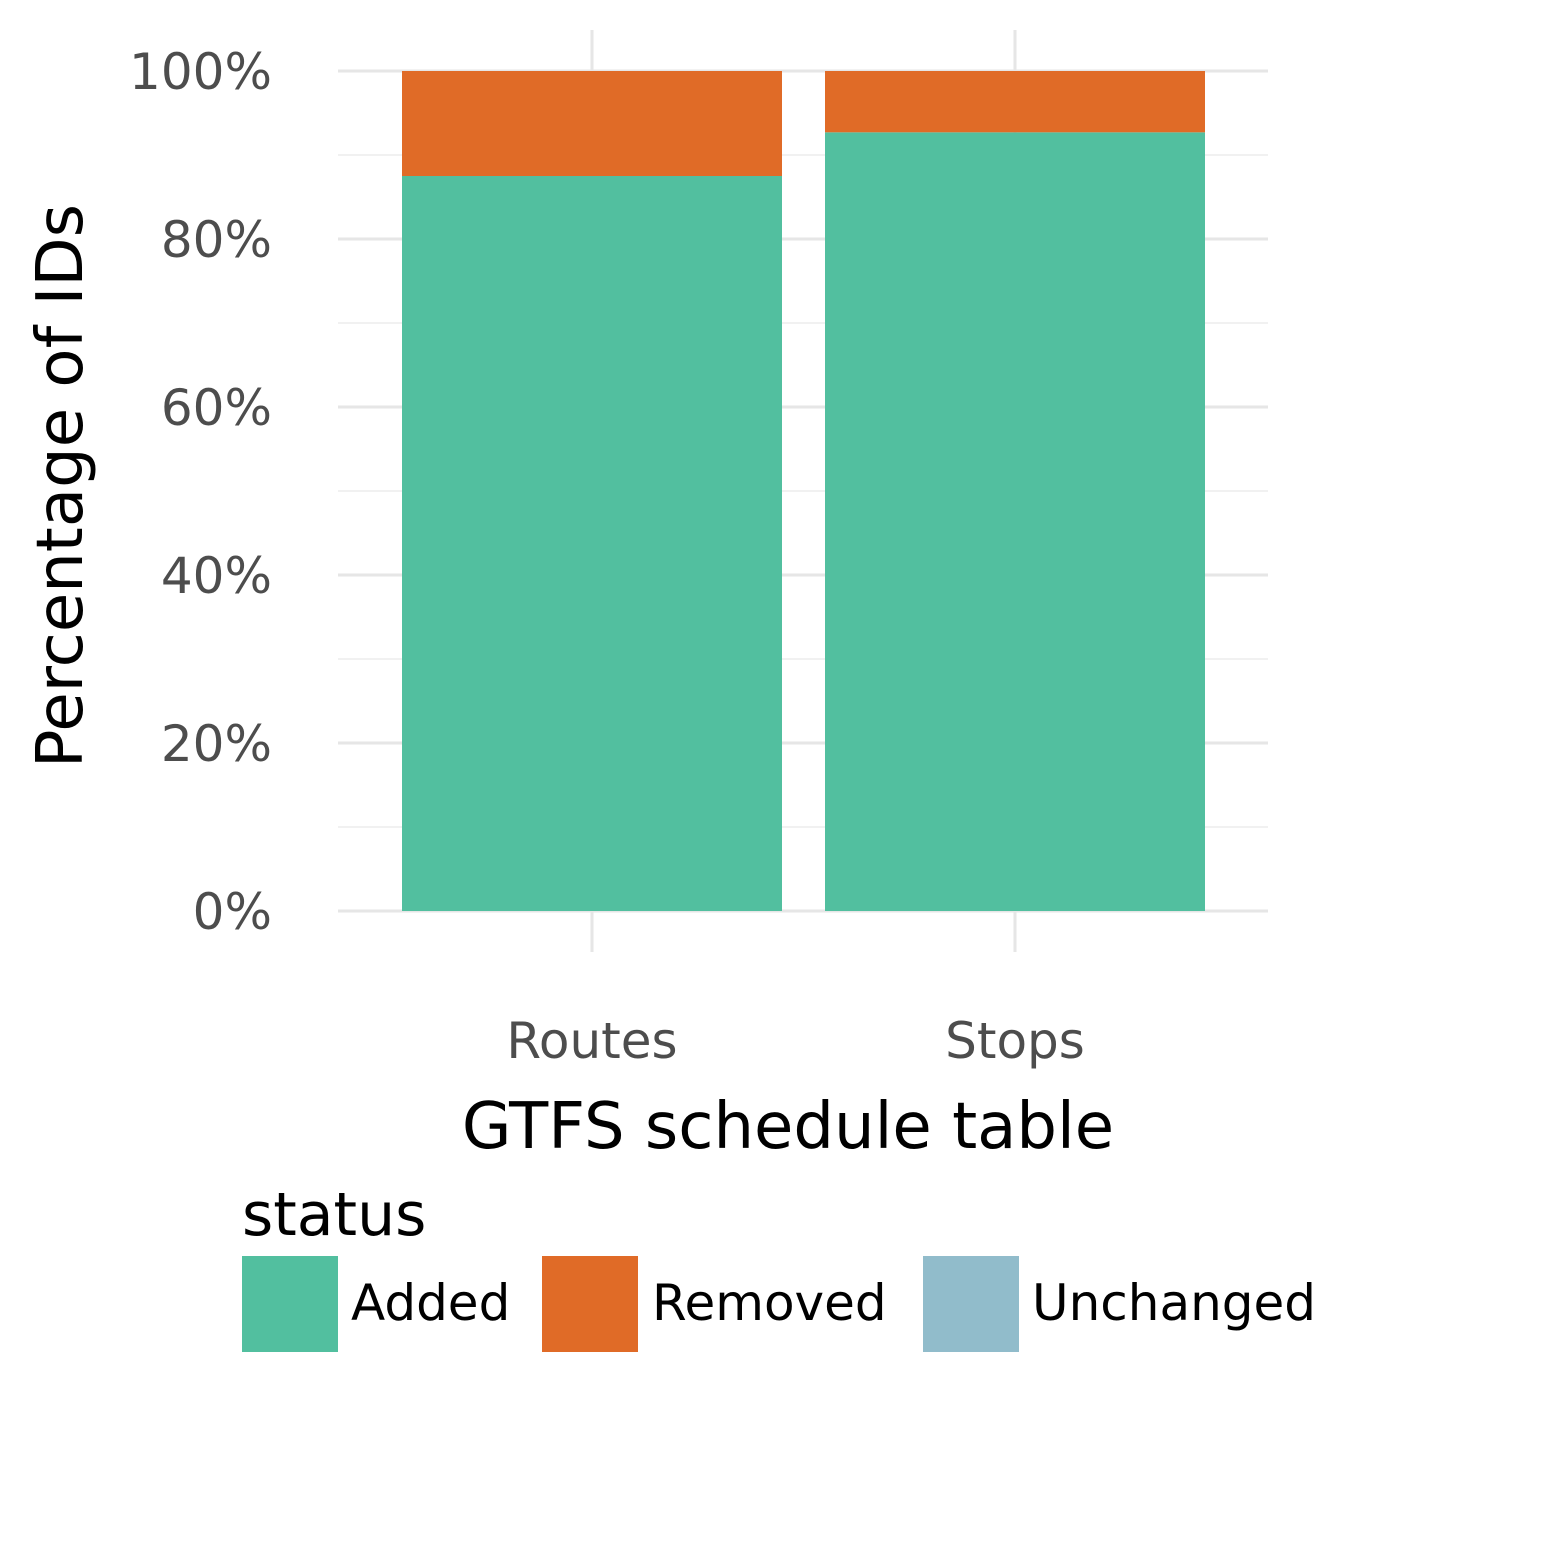 The image size is (1544, 1562). I want to click on legend-key-unchanged, so click(971, 1304).